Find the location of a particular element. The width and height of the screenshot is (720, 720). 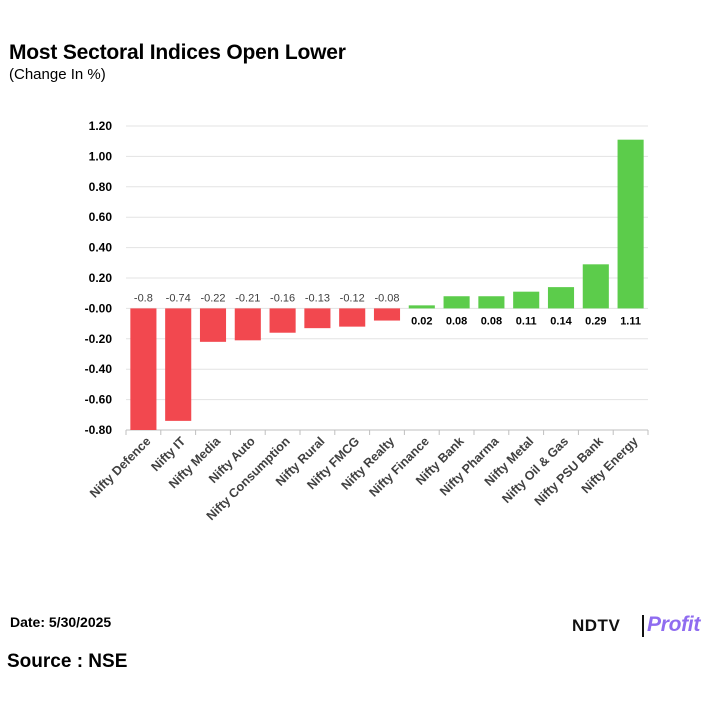

data-label: -0.08 is located at coordinates (386, 298).